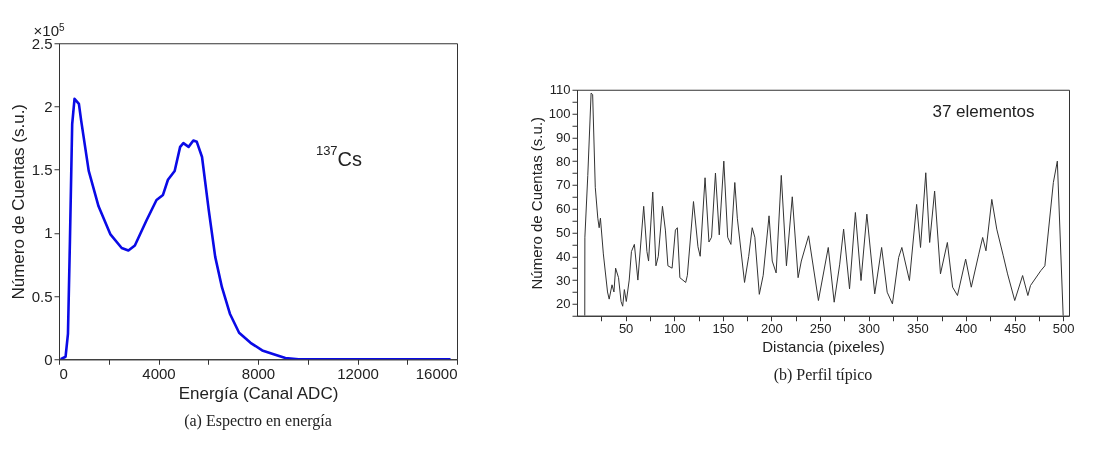 This screenshot has height=456, width=1106. I want to click on x-axis-title: Energía (Canal ADC), so click(258, 393).